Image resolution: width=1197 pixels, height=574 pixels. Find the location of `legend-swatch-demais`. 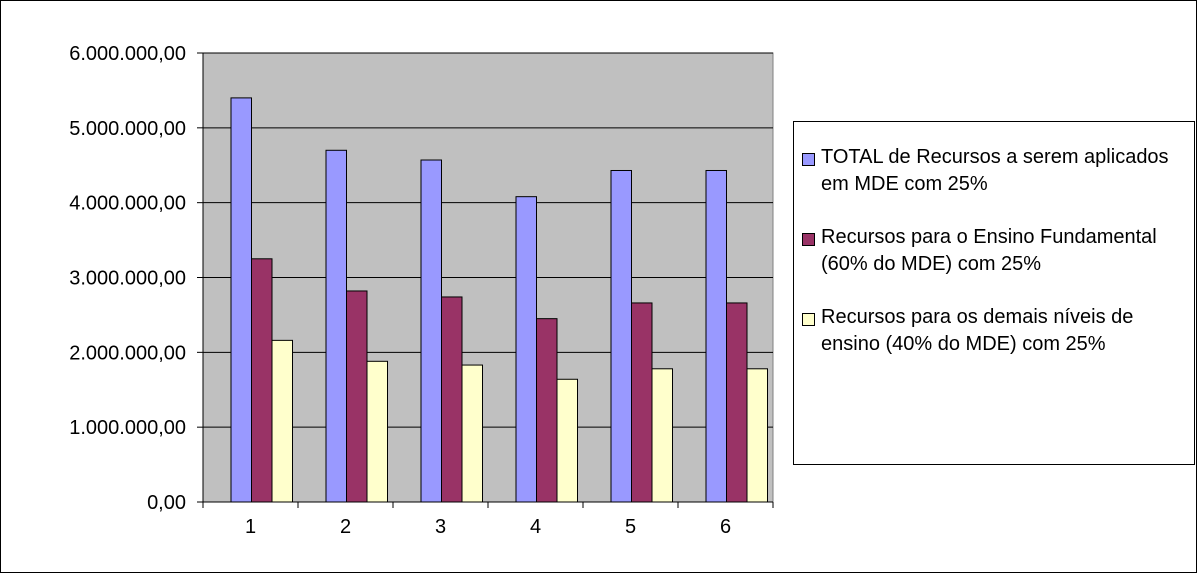

legend-swatch-demais is located at coordinates (808, 319).